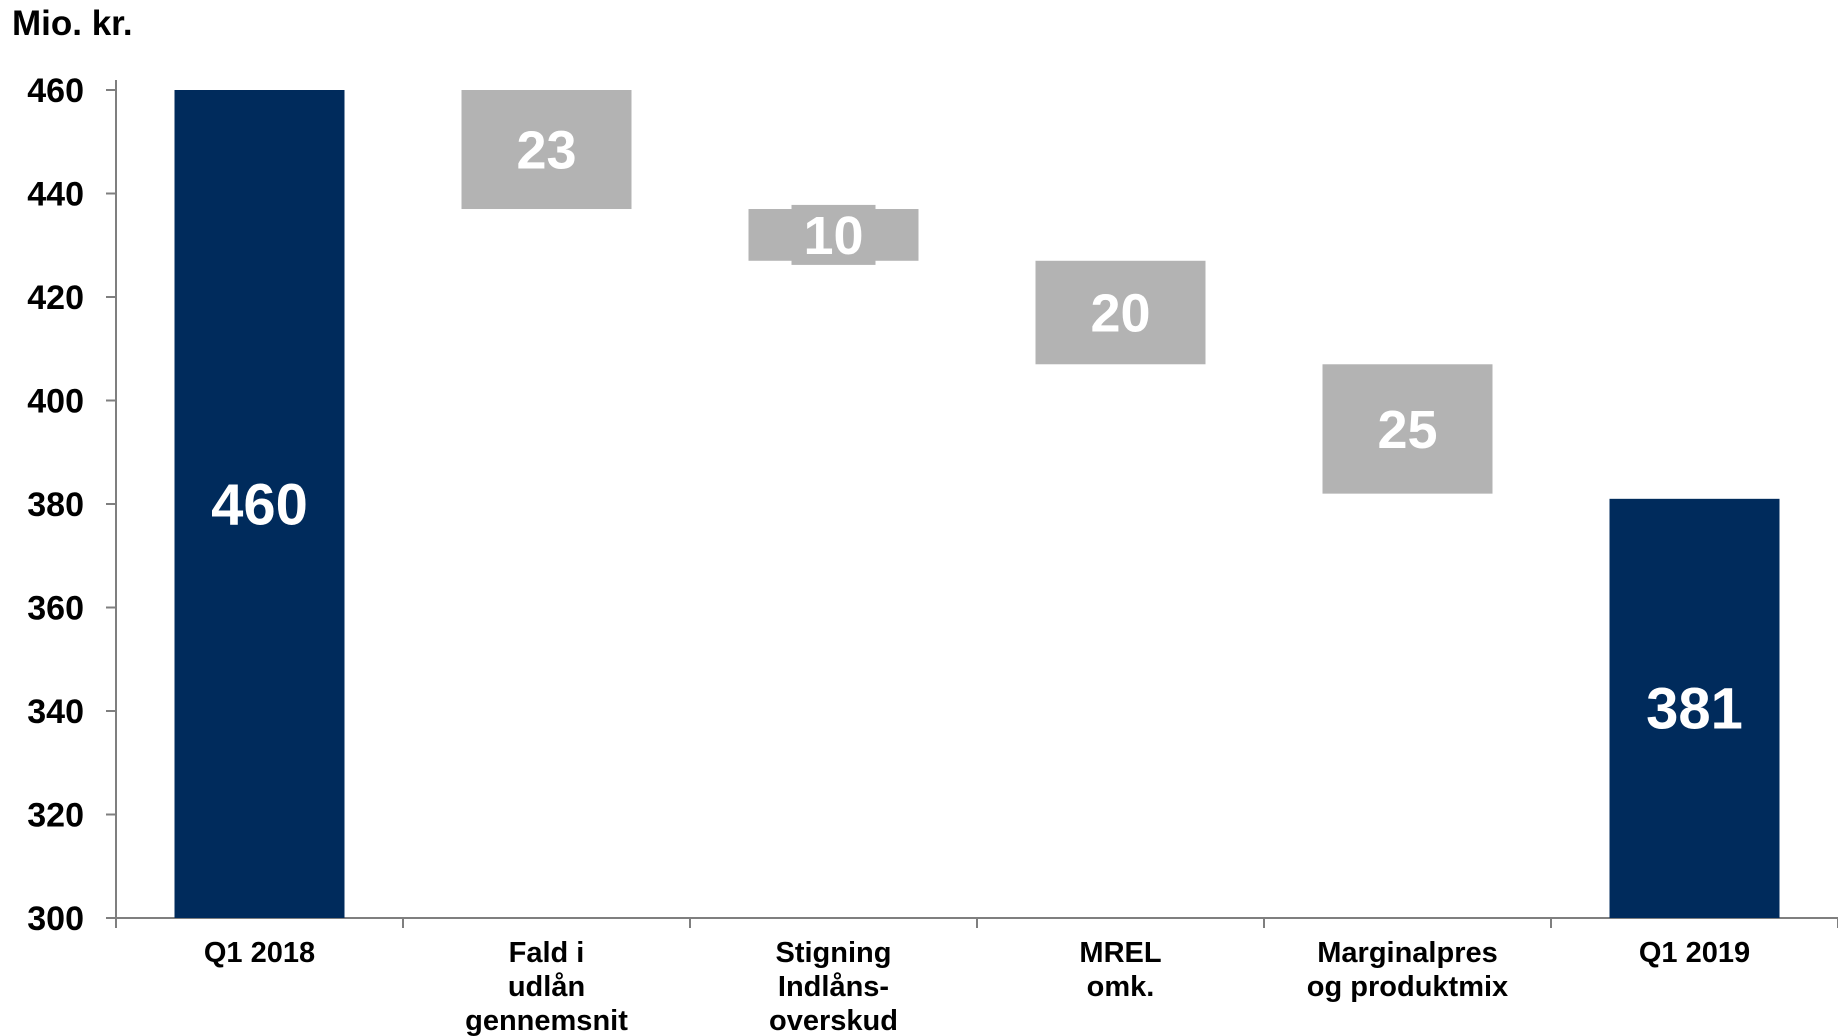 Image resolution: width=1838 pixels, height=1036 pixels. I want to click on bar-value-label: 10, so click(833, 236).